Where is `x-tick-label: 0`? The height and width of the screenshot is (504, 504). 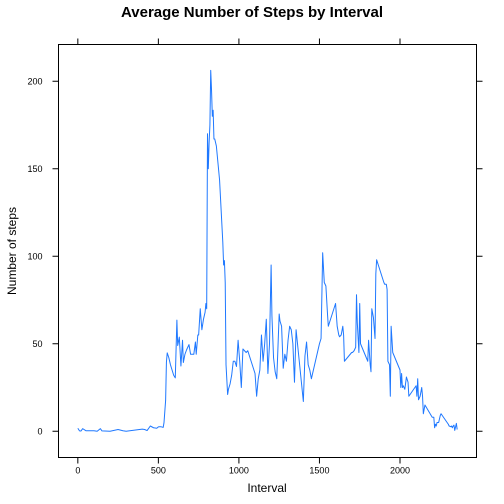 x-tick-label: 0 is located at coordinates (77, 471).